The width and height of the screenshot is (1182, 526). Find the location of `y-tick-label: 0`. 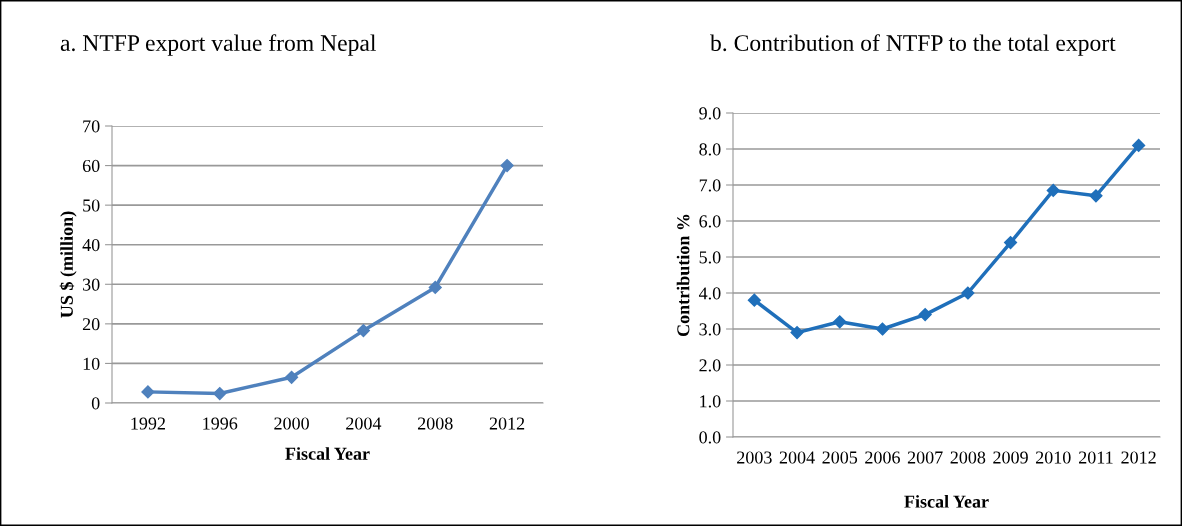

y-tick-label: 0 is located at coordinates (95, 403).